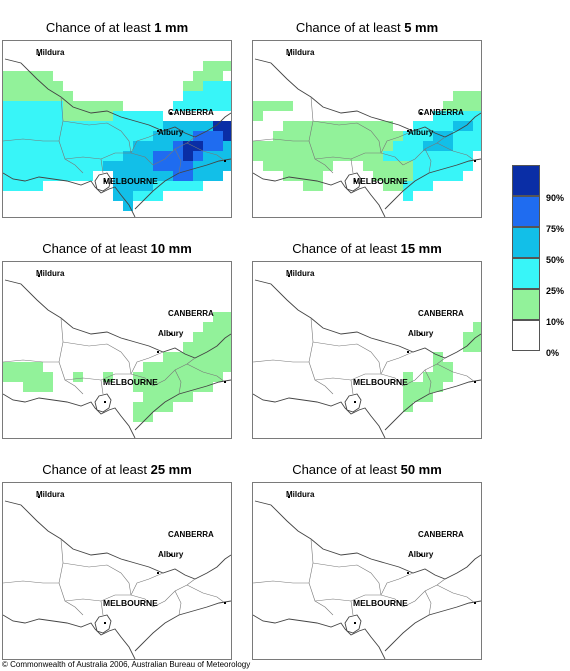  What do you see at coordinates (367, 27) in the screenshot?
I see `panel-title: Chance of at least 5 mm` at bounding box center [367, 27].